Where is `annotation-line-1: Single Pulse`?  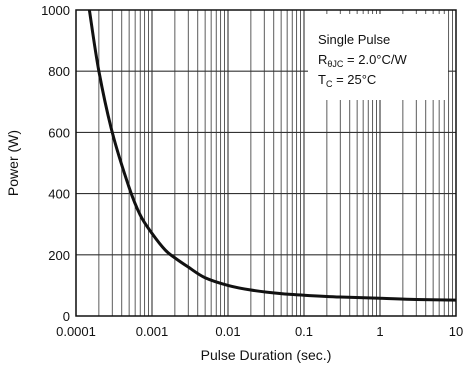 annotation-line-1: Single Pulse is located at coordinates (354, 39).